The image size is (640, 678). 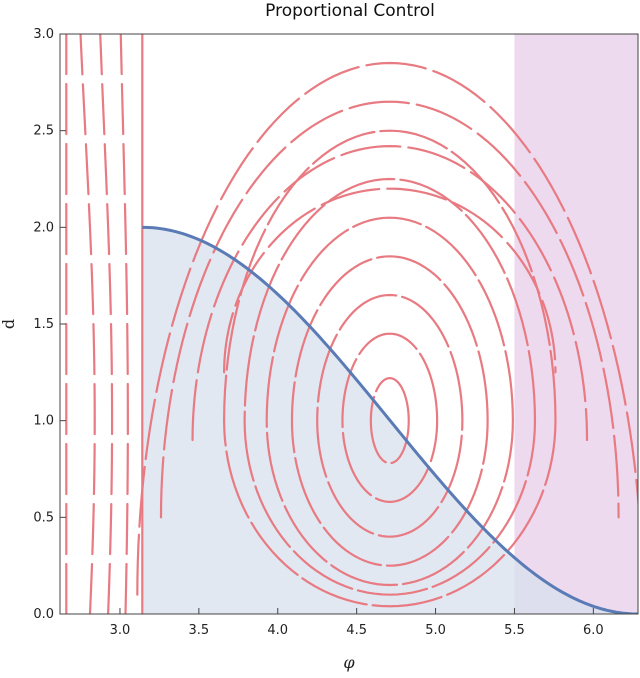 I want to click on y-axis: 0.0 0.5 1.0 1.5 2.0 2.5 3.0, so click(x=49, y=324).